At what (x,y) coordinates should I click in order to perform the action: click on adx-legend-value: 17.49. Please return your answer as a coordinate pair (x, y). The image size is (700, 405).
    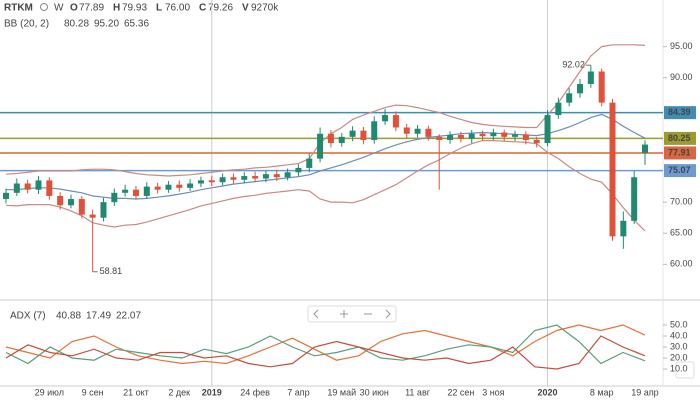
    Looking at the image, I should click on (98, 316).